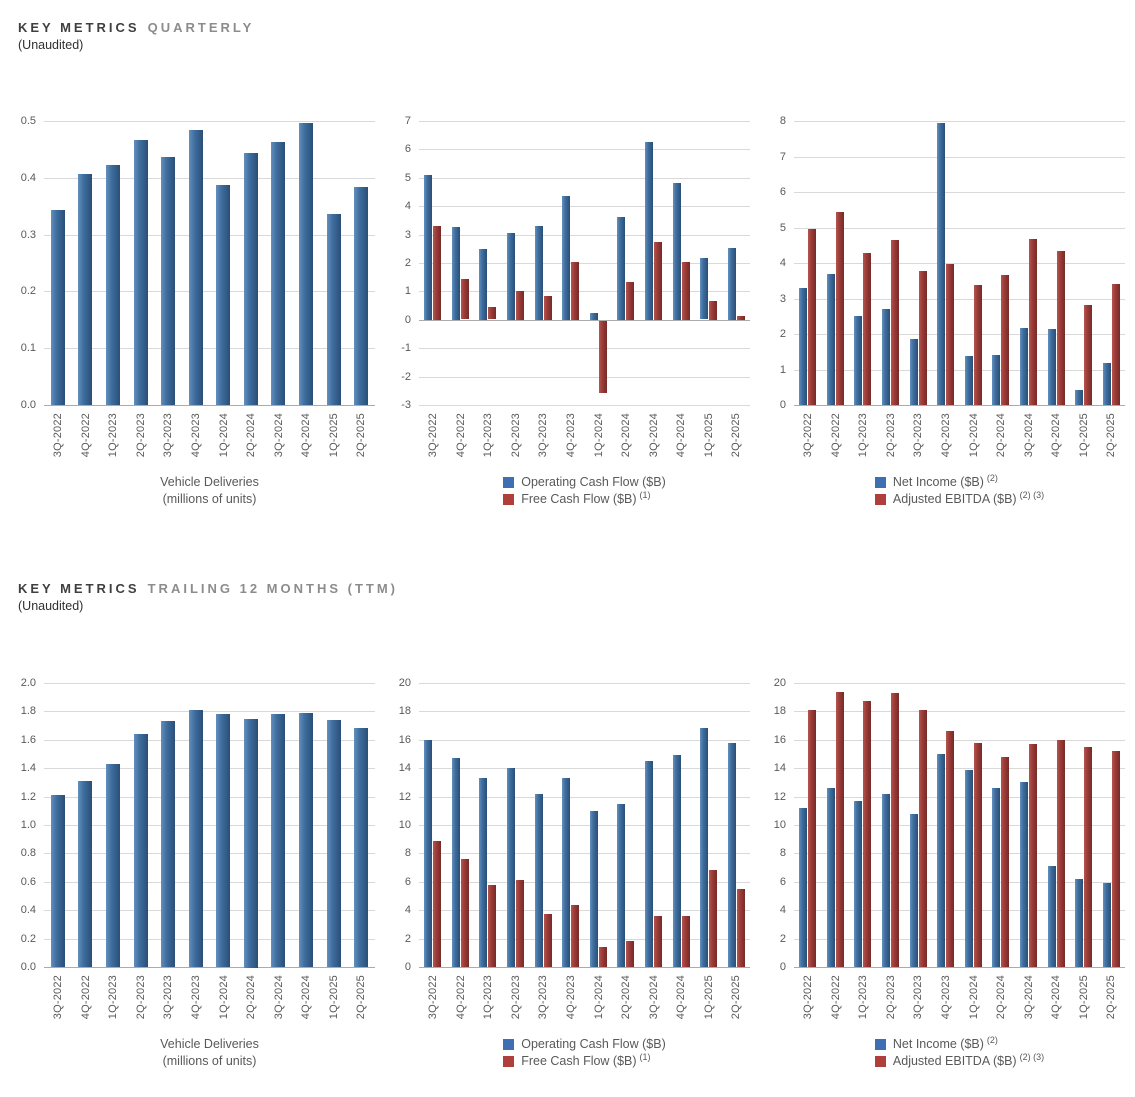 This screenshot has width=1135, height=1097. Describe the element at coordinates (1111, 1004) in the screenshot. I see `x-tick: 2Q-2025` at that location.